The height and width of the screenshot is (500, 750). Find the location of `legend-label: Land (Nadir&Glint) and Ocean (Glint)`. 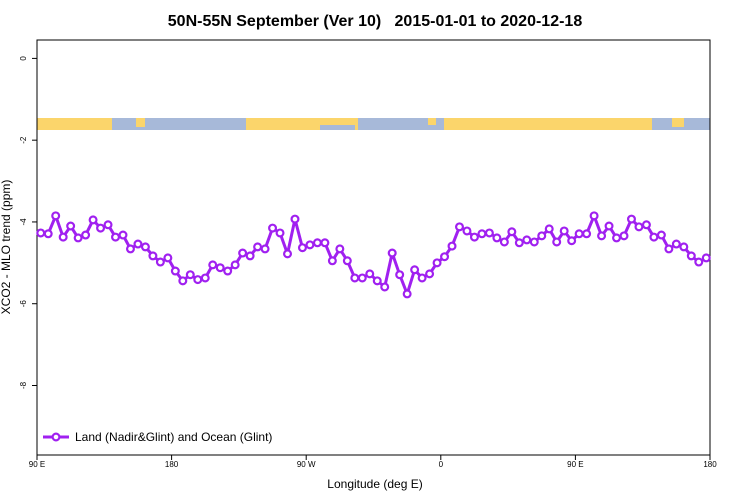

legend-label: Land (Nadir&Glint) and Ocean (Glint) is located at coordinates (173, 437).